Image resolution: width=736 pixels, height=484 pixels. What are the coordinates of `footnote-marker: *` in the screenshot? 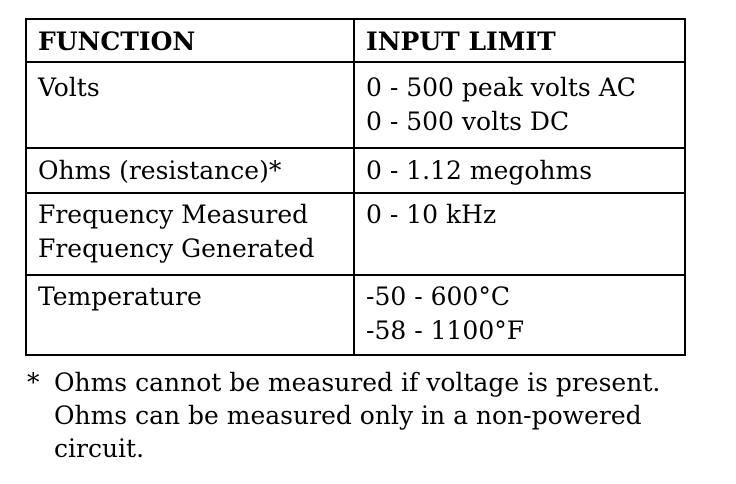 It's located at (33, 382).